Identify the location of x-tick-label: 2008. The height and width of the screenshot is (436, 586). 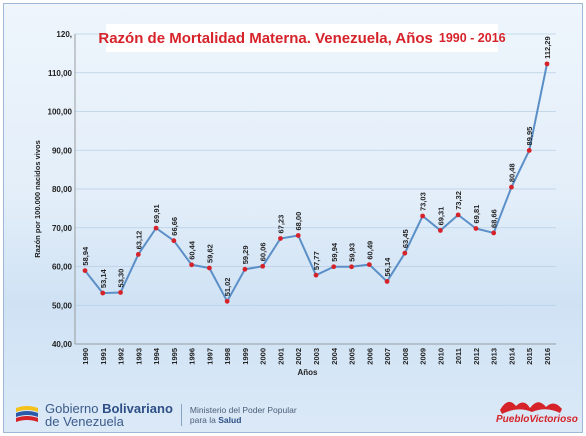
(405, 356).